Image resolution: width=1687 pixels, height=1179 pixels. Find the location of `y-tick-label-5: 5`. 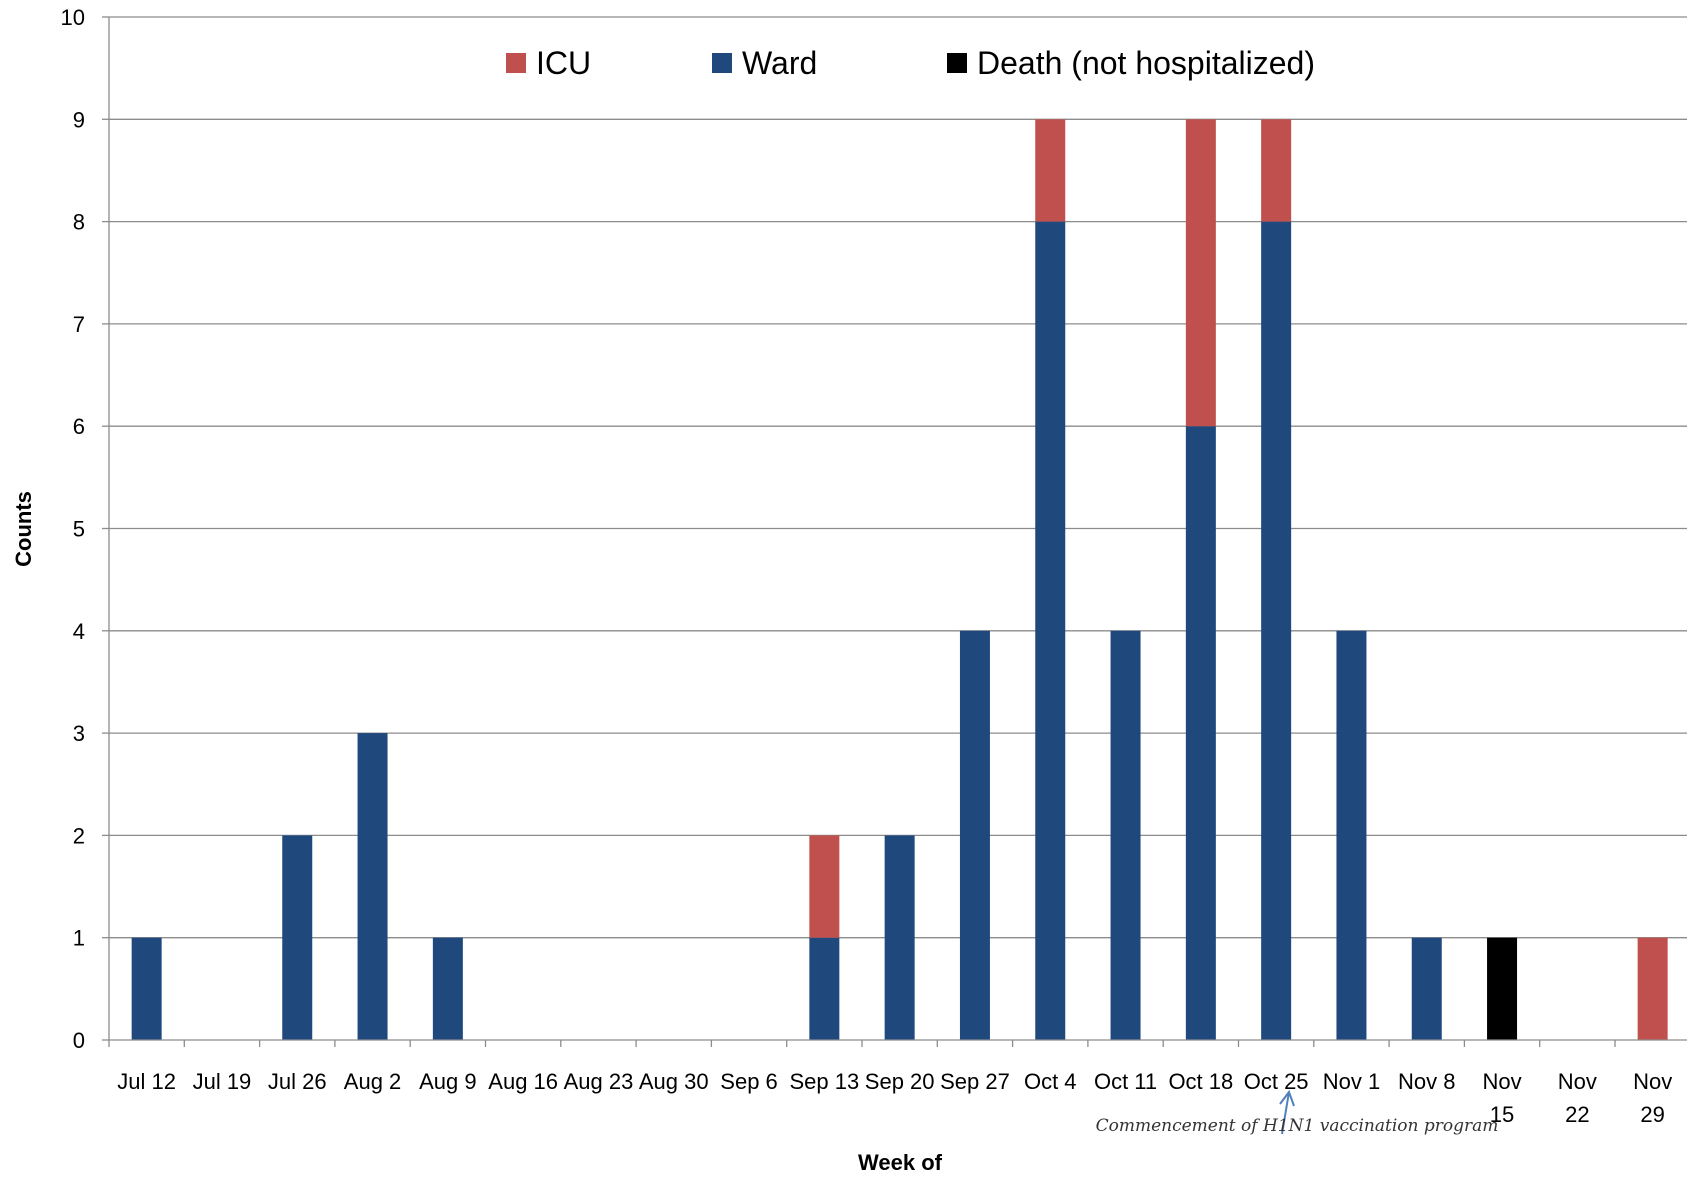

y-tick-label-5: 5 is located at coordinates (79, 529).